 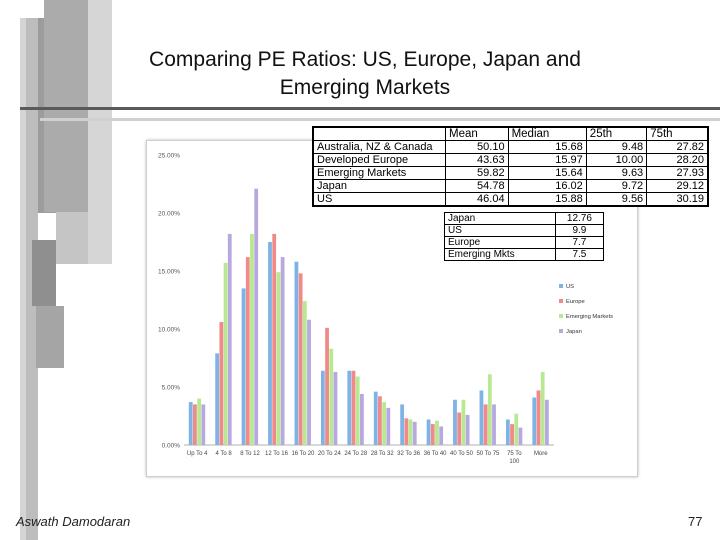 I want to click on table-cell-75th: 27.82, so click(x=677, y=147).